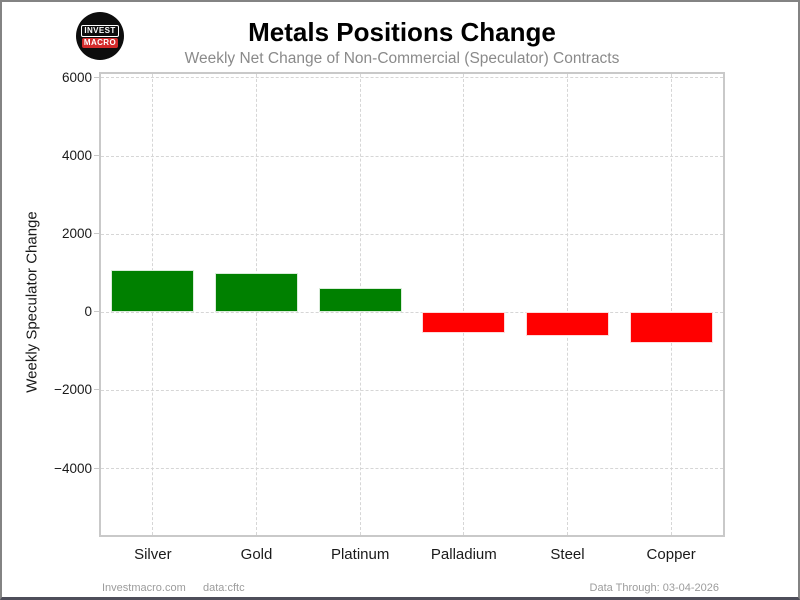 This screenshot has height=600, width=800. What do you see at coordinates (402, 32) in the screenshot?
I see `chart-title: Metals Positions Change` at bounding box center [402, 32].